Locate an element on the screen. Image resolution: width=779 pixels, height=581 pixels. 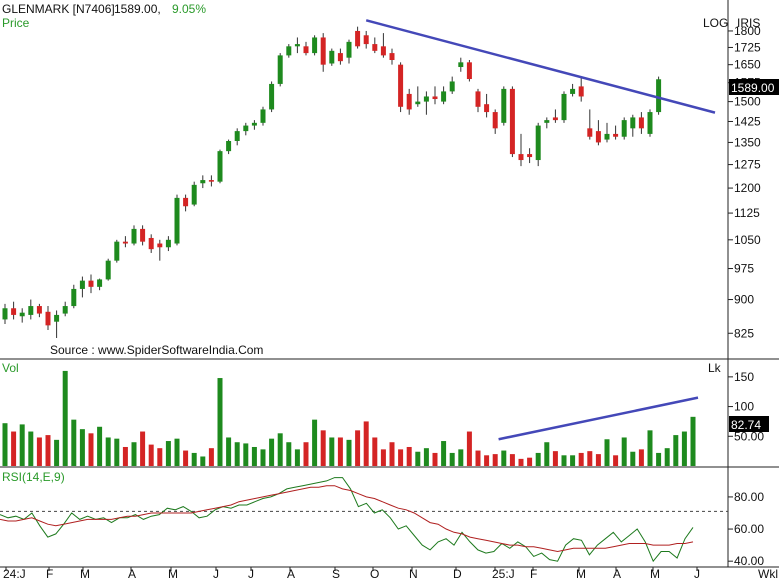
scale-mode-label: LOG is located at coordinates (715, 23).